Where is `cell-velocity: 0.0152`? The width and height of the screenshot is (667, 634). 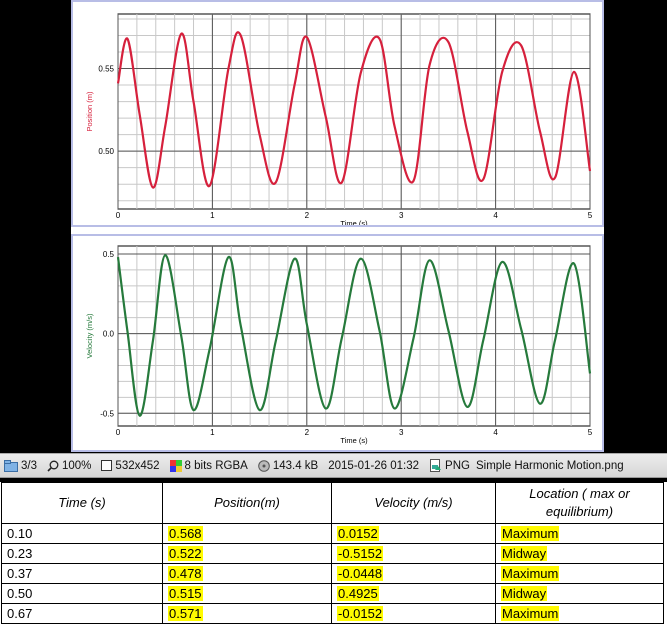
cell-velocity: 0.0152 is located at coordinates (413, 533).